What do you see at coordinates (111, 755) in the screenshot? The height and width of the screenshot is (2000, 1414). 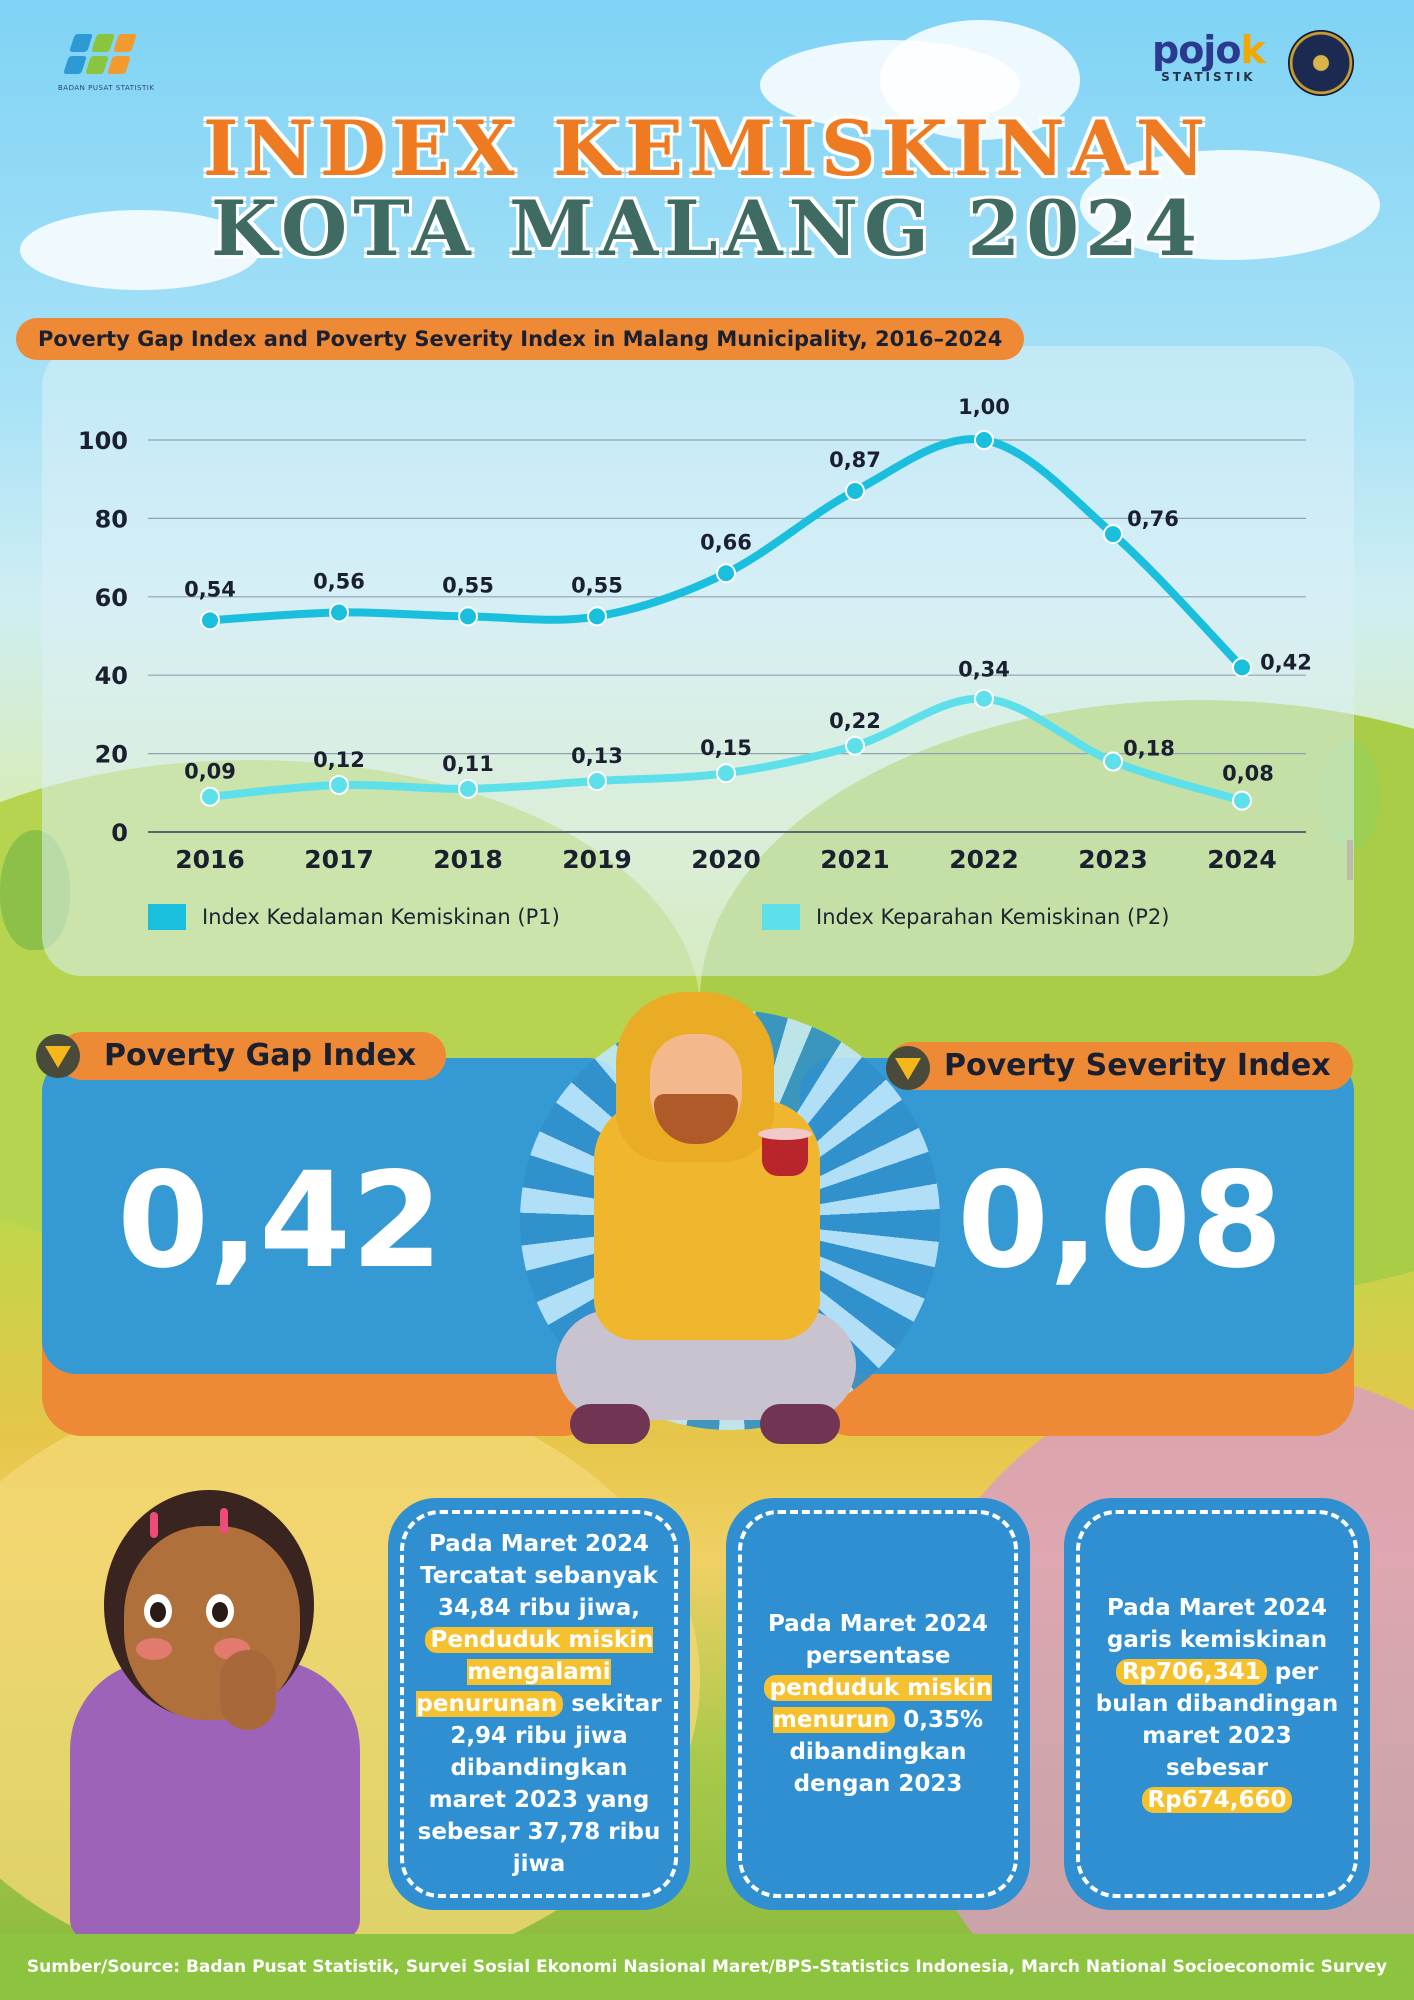 I see `y-tick-label: 20` at bounding box center [111, 755].